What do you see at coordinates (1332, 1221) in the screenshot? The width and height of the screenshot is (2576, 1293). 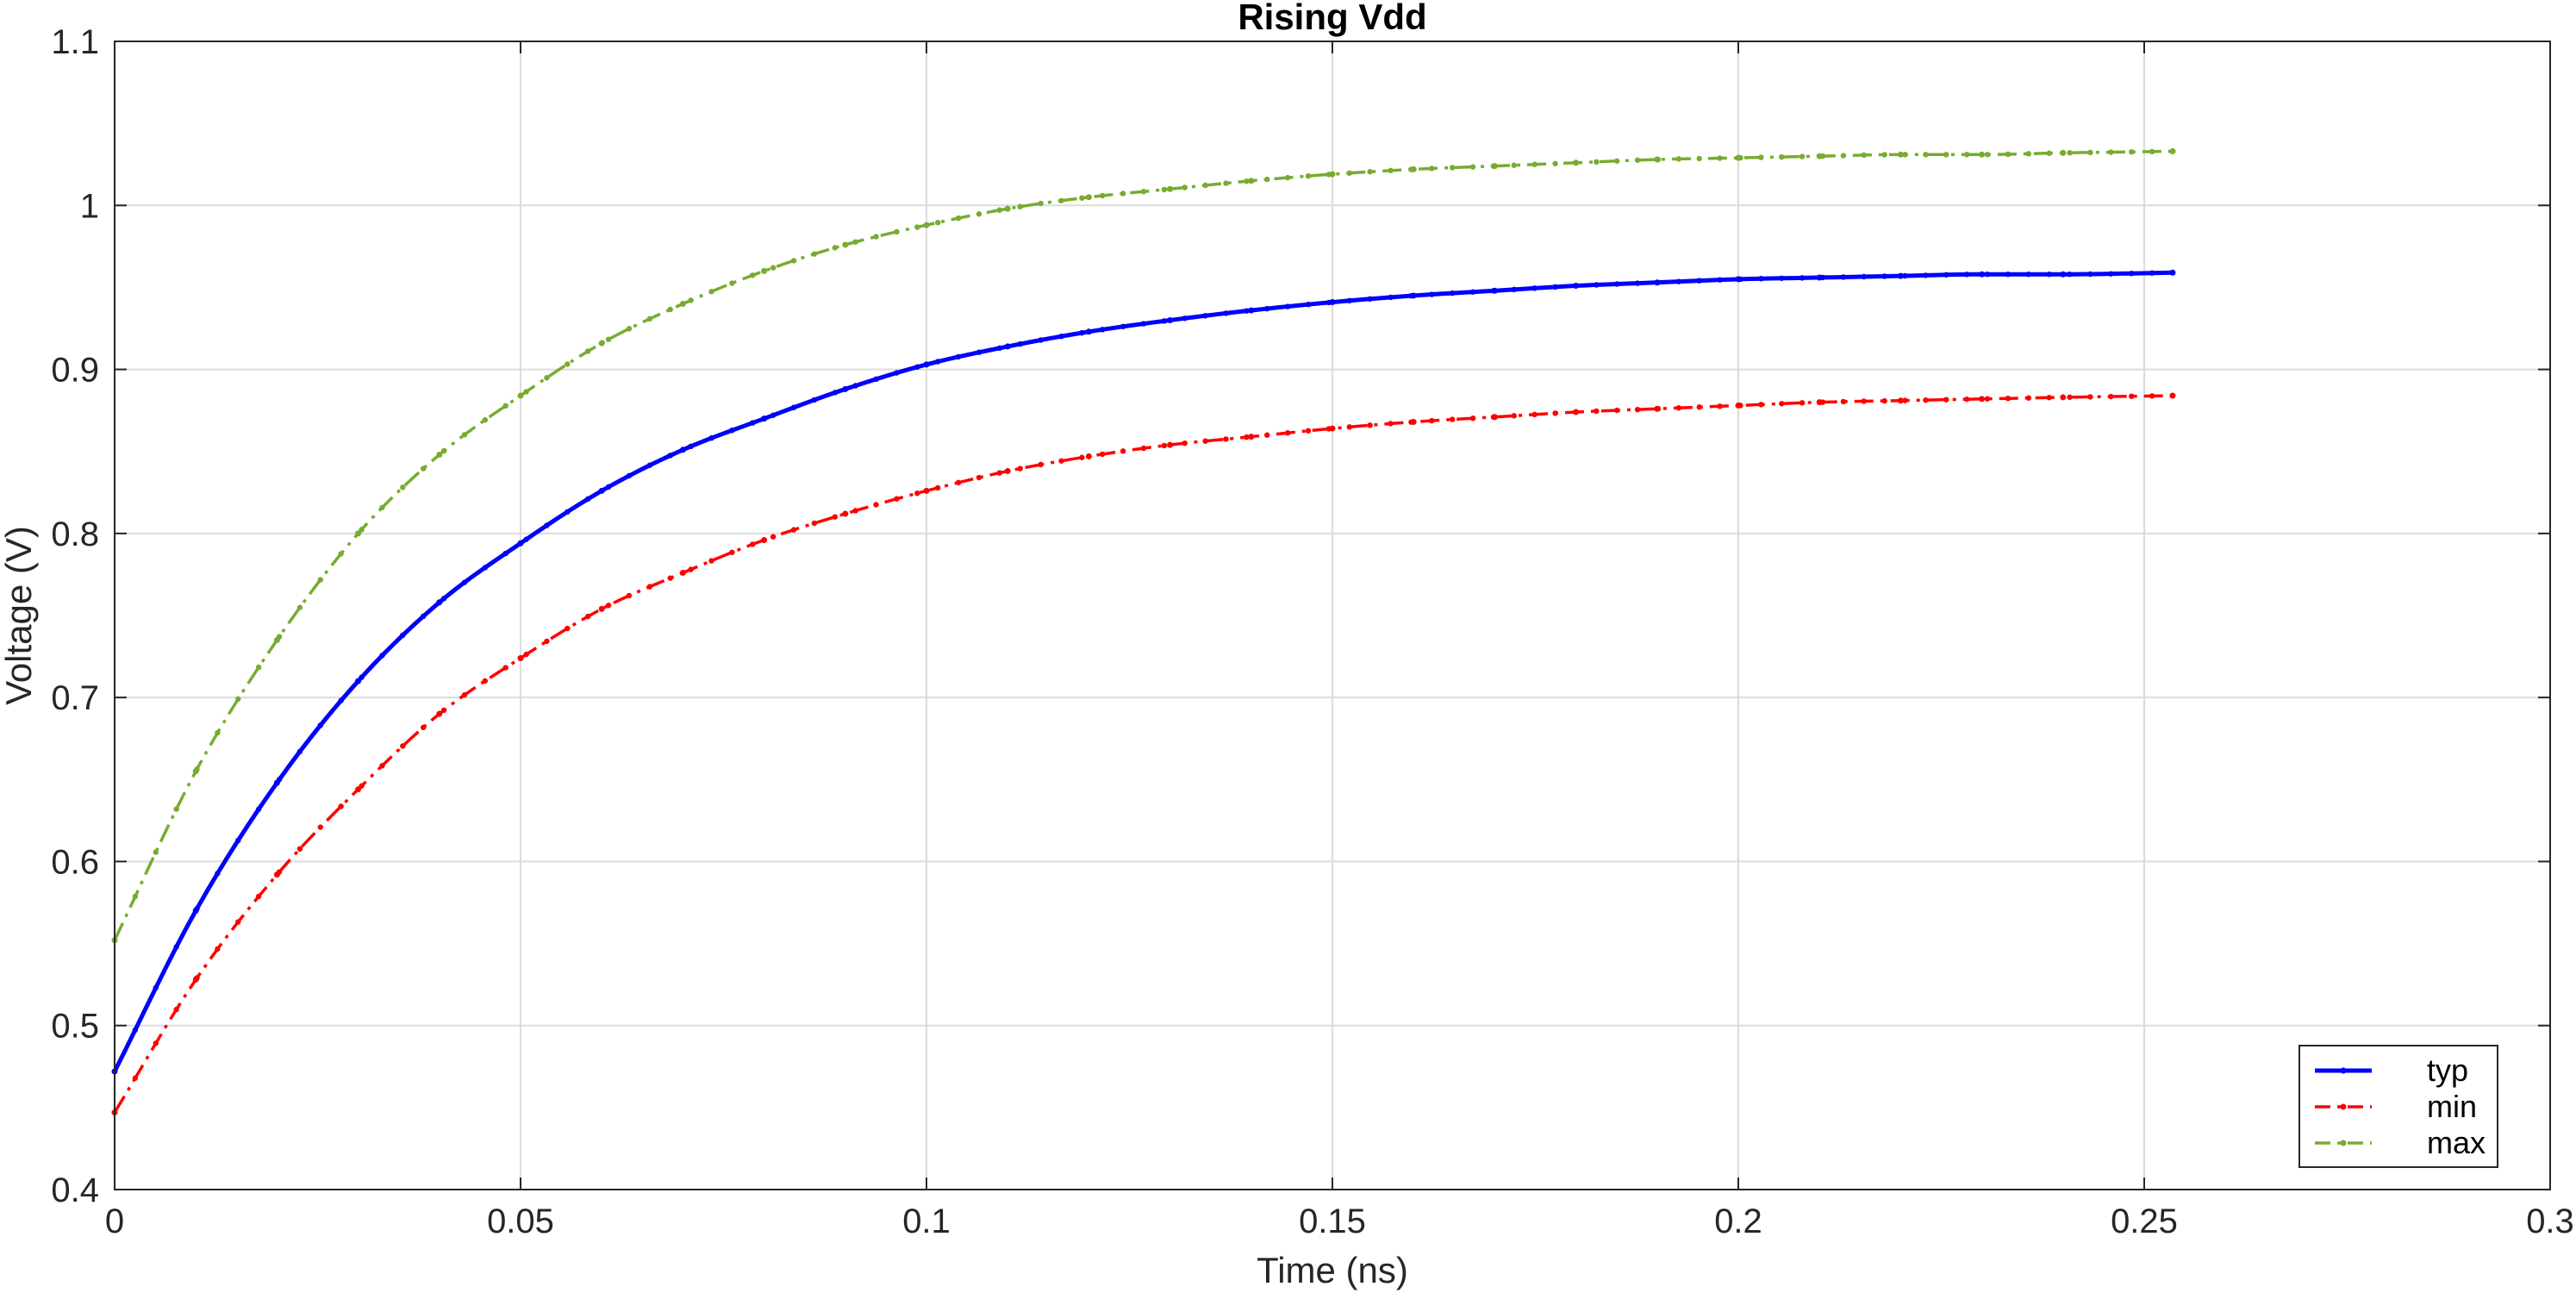 I see `x-tick-label: 0.15` at bounding box center [1332, 1221].